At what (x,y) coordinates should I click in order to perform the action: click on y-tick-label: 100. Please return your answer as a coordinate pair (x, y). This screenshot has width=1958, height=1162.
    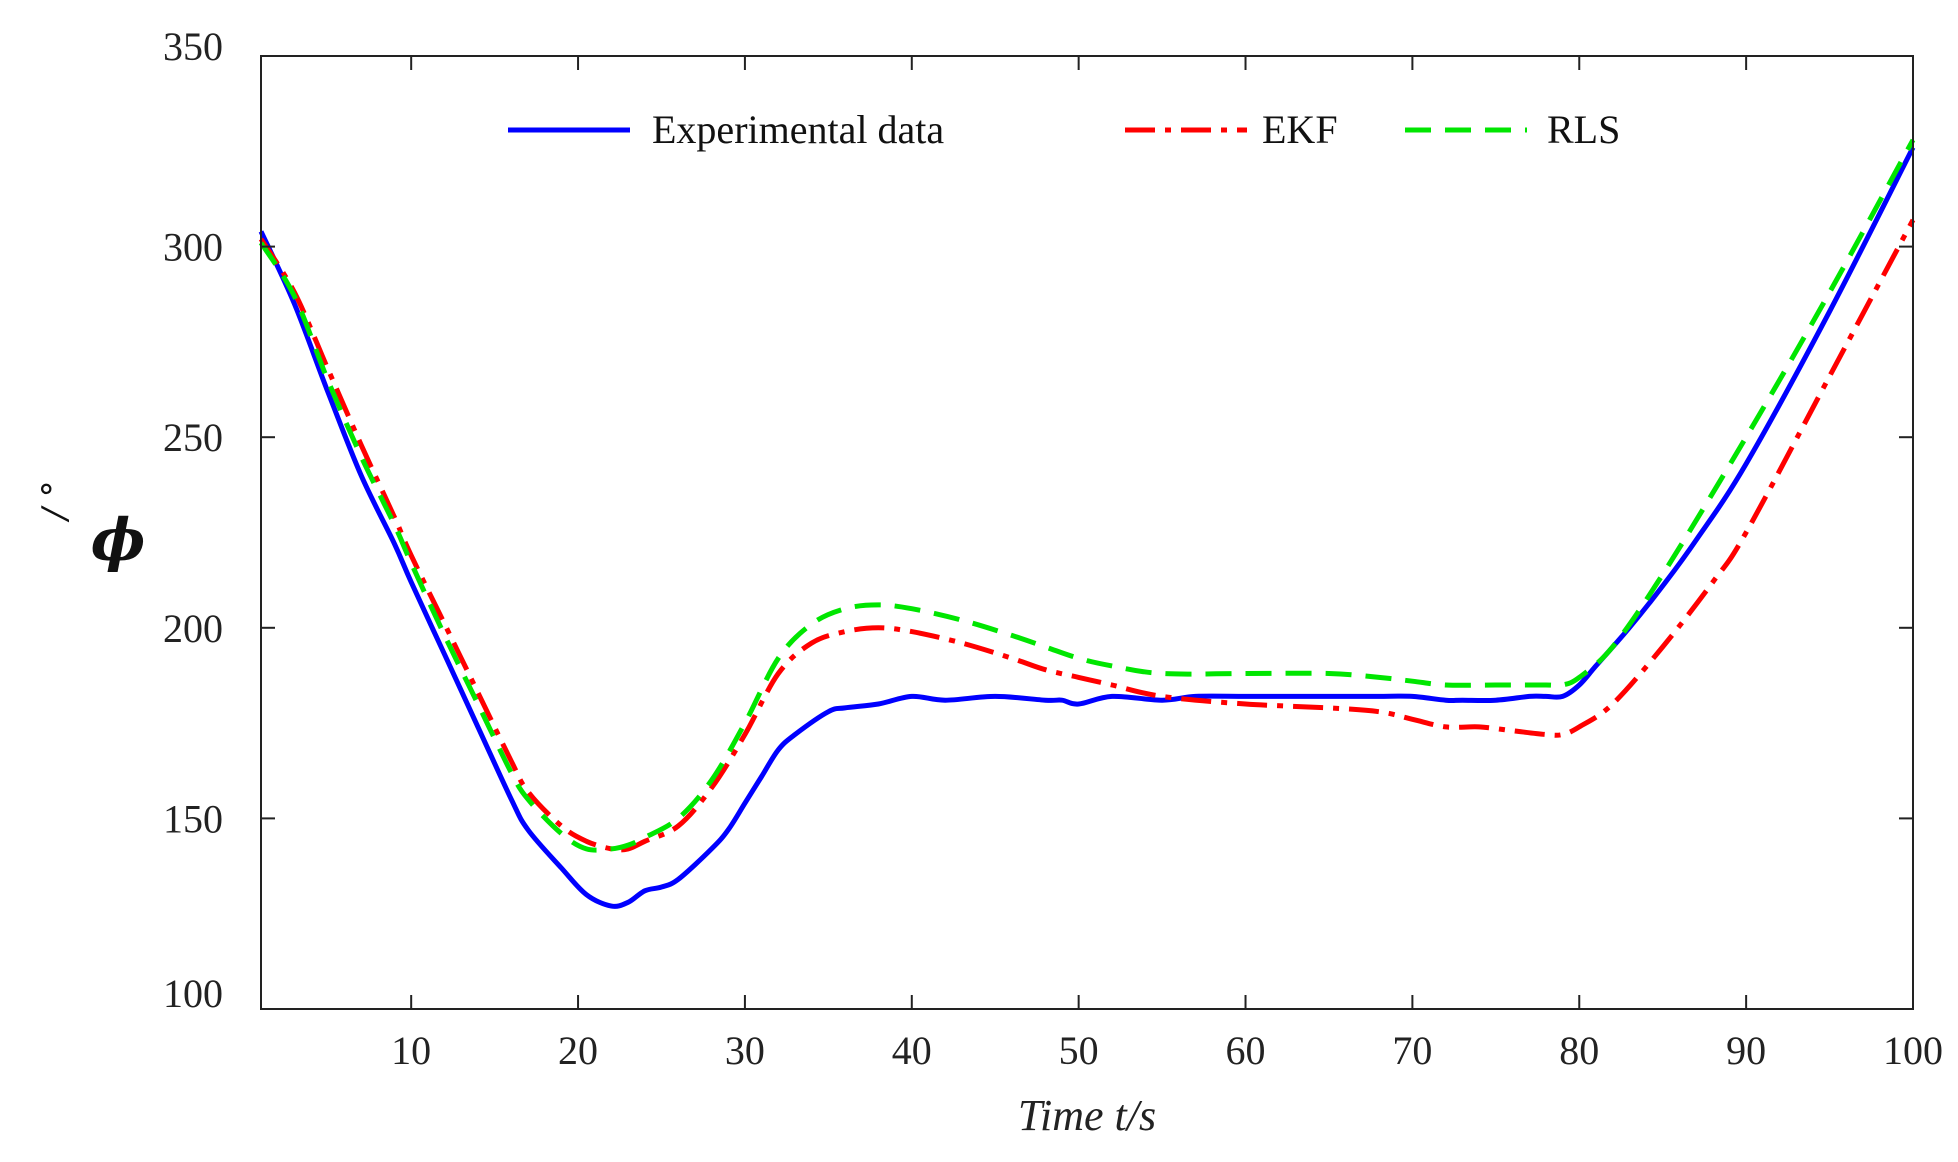
    Looking at the image, I should click on (193, 993).